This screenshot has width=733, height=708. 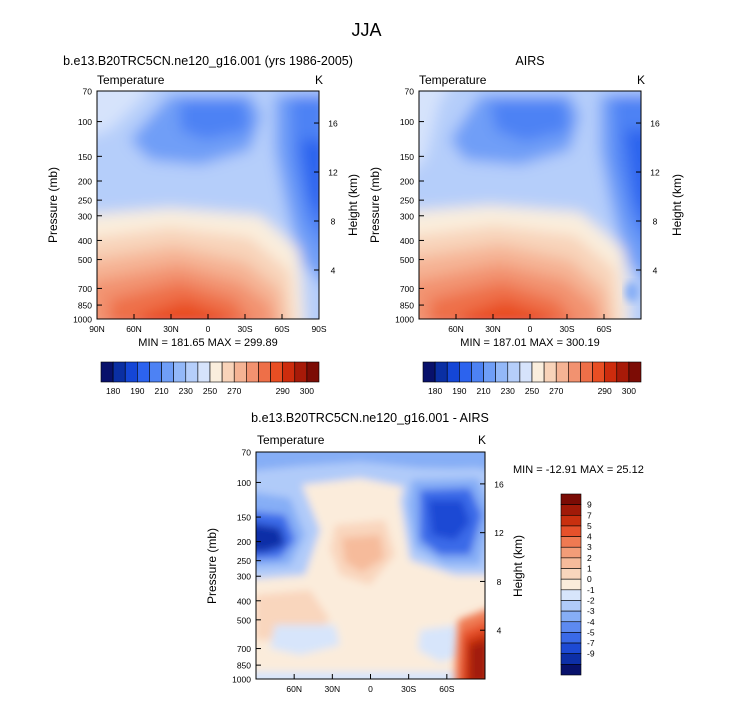 What do you see at coordinates (244, 542) in the screenshot?
I see `panel-diff-y-tick-label: 200` at bounding box center [244, 542].